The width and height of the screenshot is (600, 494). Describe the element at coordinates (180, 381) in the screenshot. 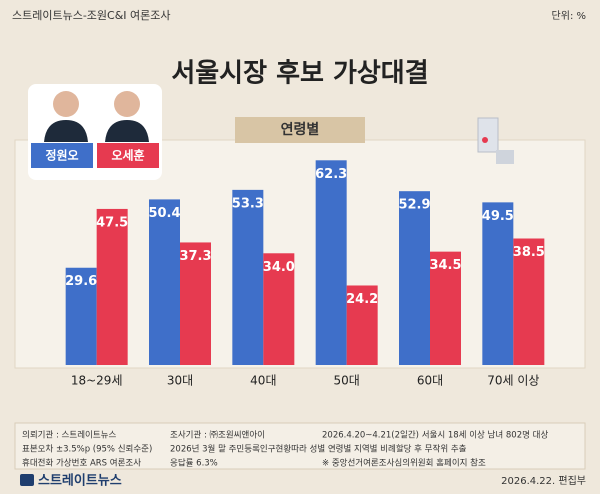

I see `x-tick-label: 30대` at that location.